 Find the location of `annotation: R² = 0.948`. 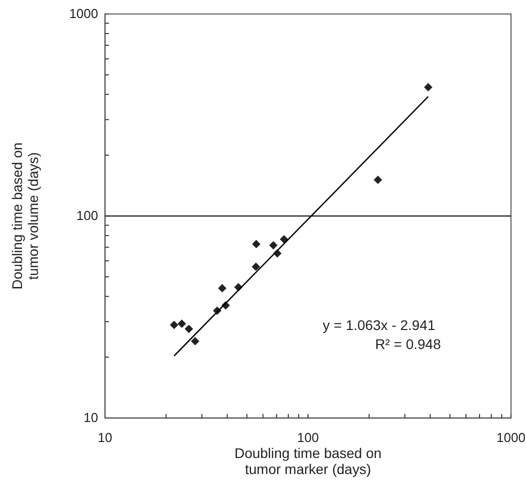

annotation: R² = 0.948 is located at coordinates (408, 344).